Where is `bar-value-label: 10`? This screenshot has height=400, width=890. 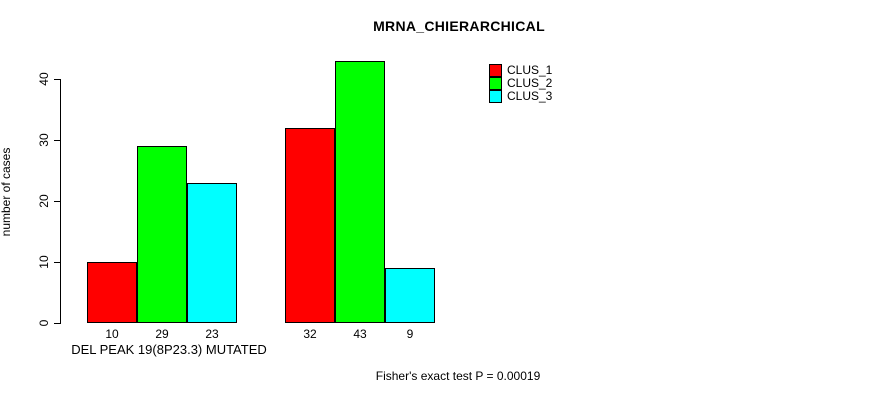
bar-value-label: 10 is located at coordinates (112, 334).